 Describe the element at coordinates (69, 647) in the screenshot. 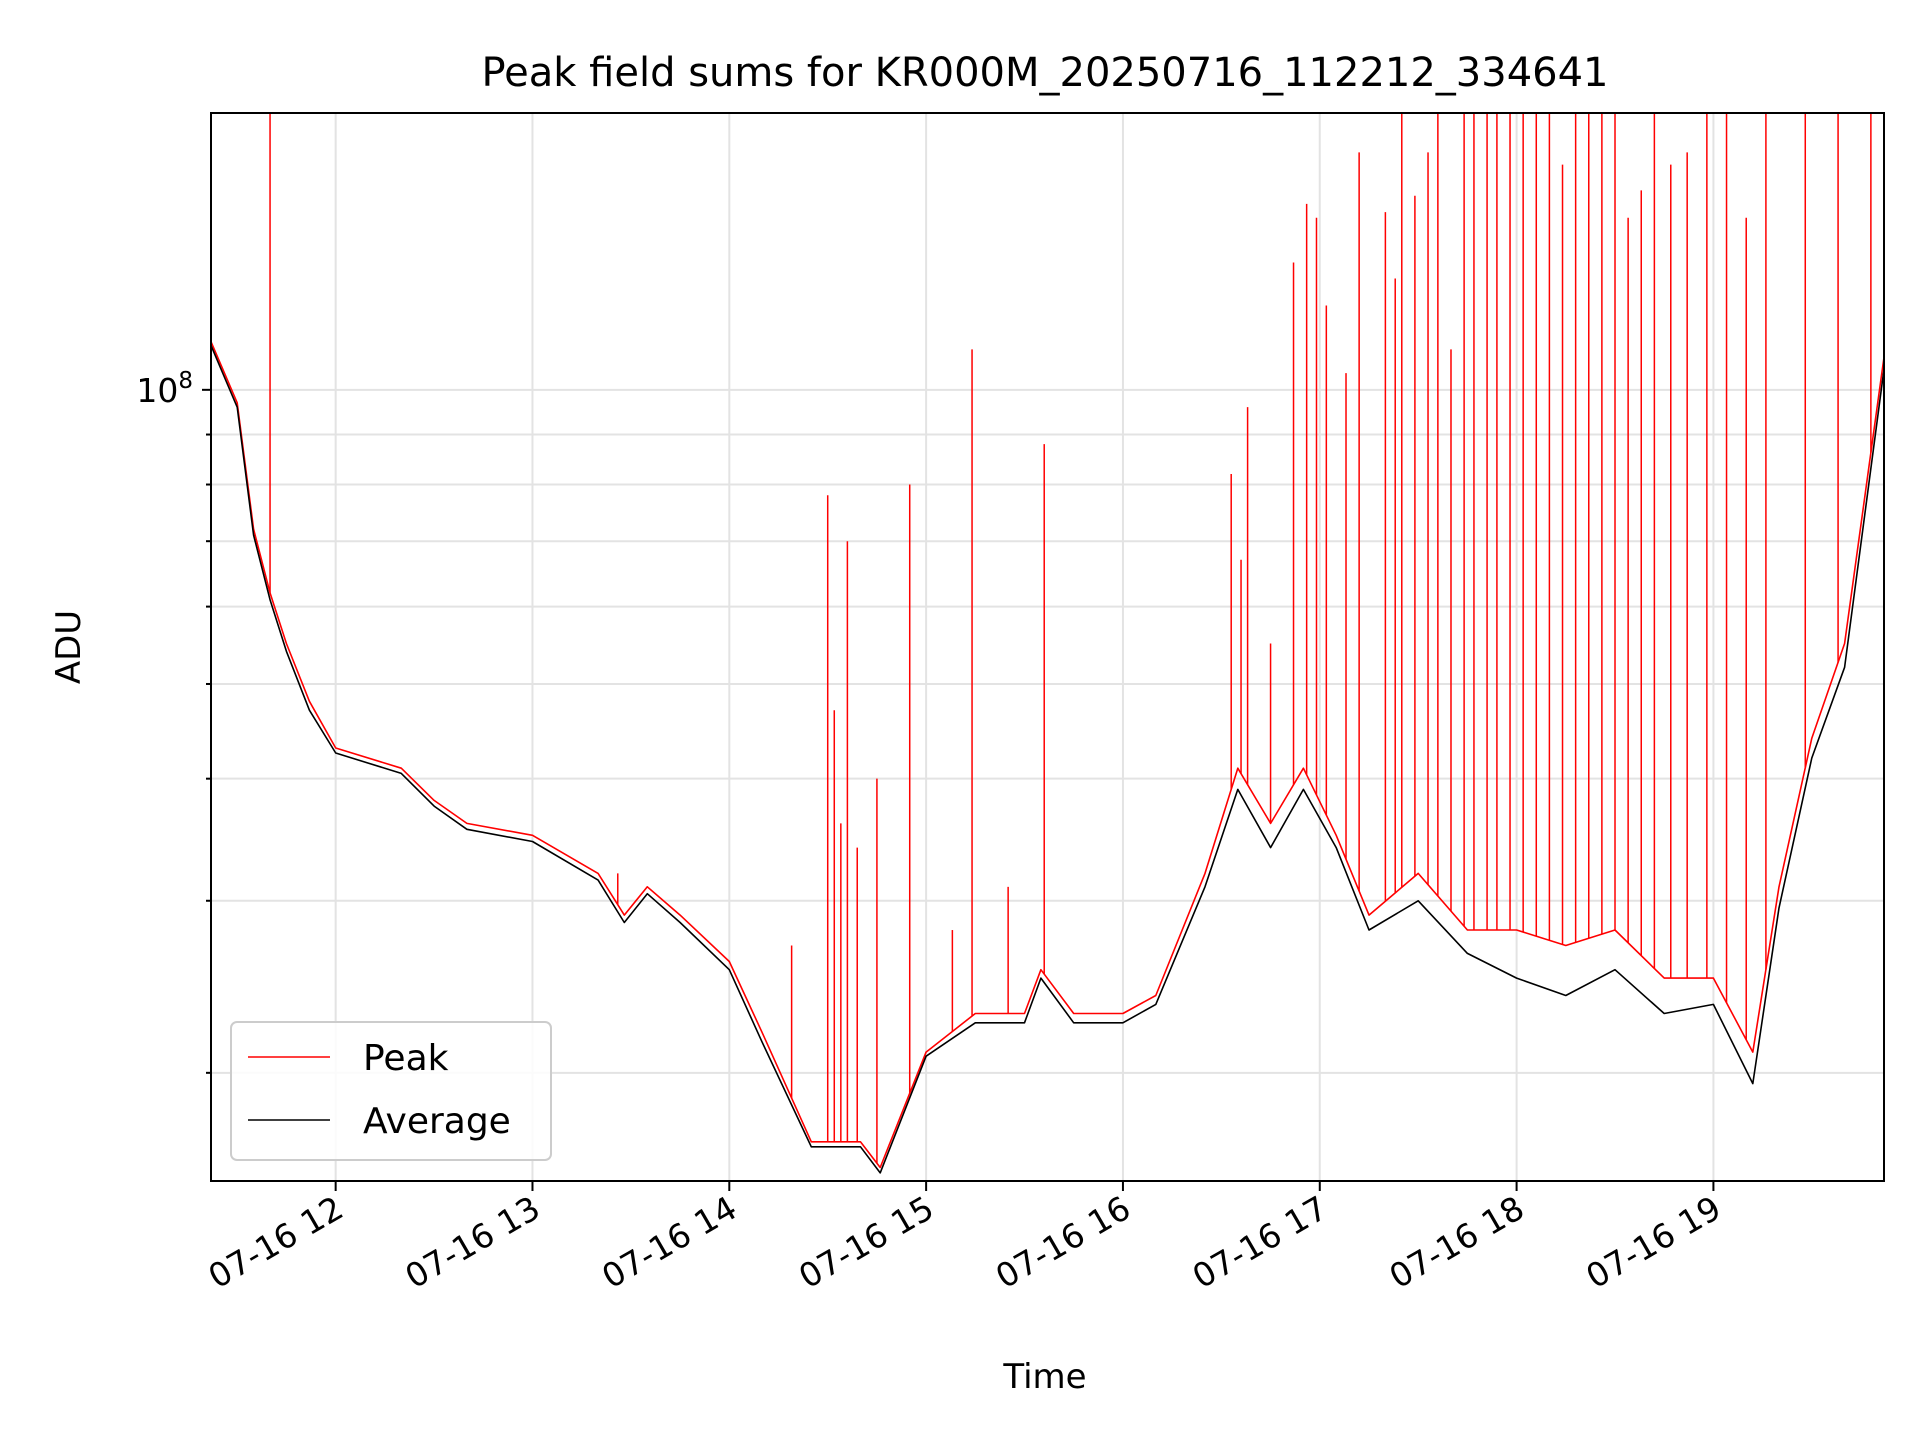

I see `y-axis-label: ADU` at that location.